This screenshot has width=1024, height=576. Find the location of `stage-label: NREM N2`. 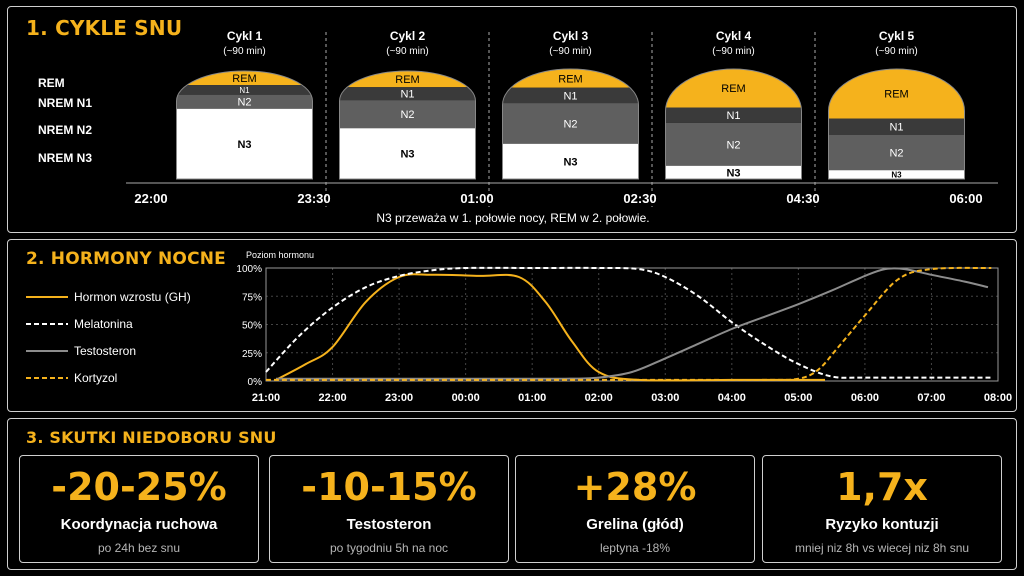

stage-label: NREM N2 is located at coordinates (65, 130).